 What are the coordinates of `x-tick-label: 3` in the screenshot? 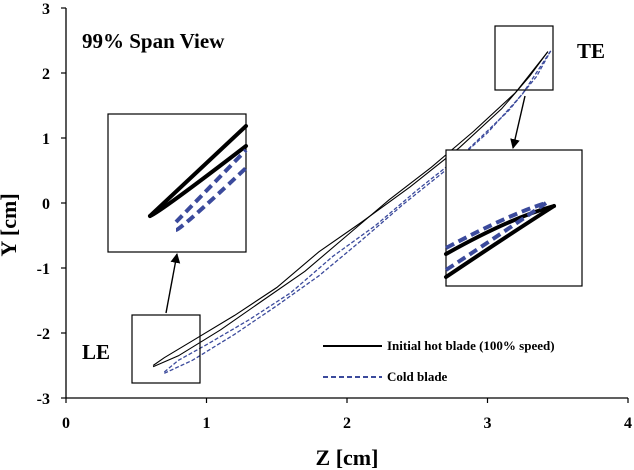 It's located at (488, 423).